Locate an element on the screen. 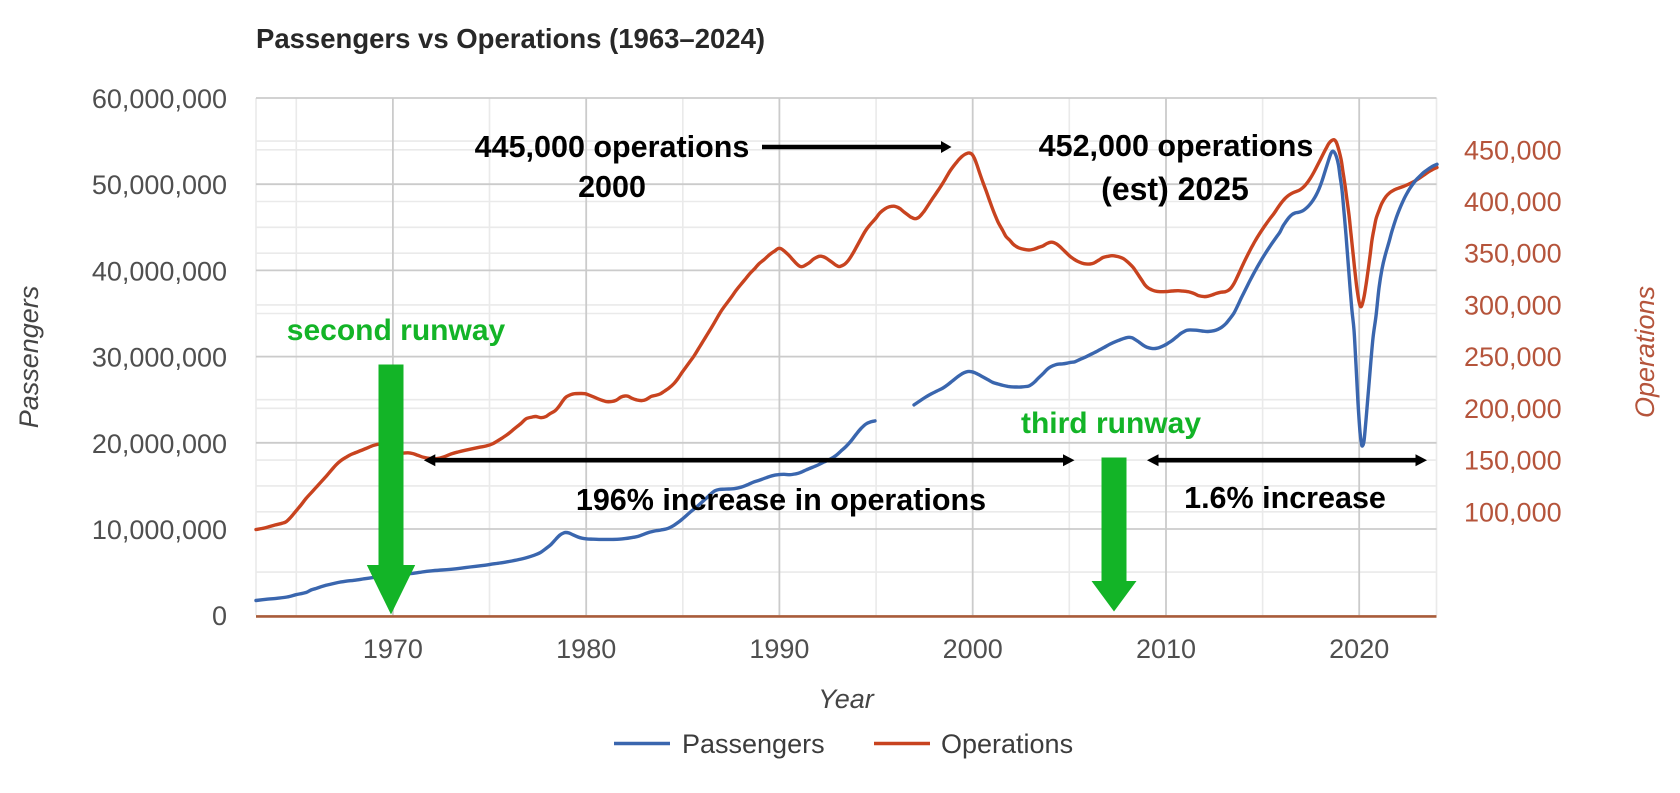  svg-text: 150,000 is located at coordinates (1513, 461).